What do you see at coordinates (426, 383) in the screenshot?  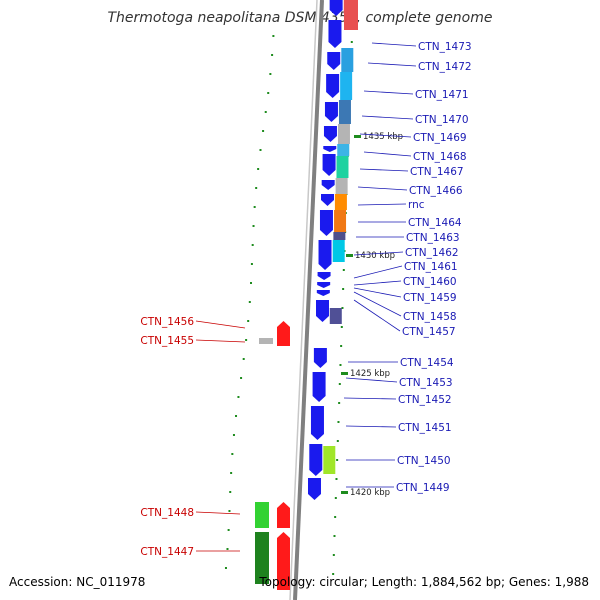 I see `gene-label: CTN_1453` at bounding box center [426, 383].